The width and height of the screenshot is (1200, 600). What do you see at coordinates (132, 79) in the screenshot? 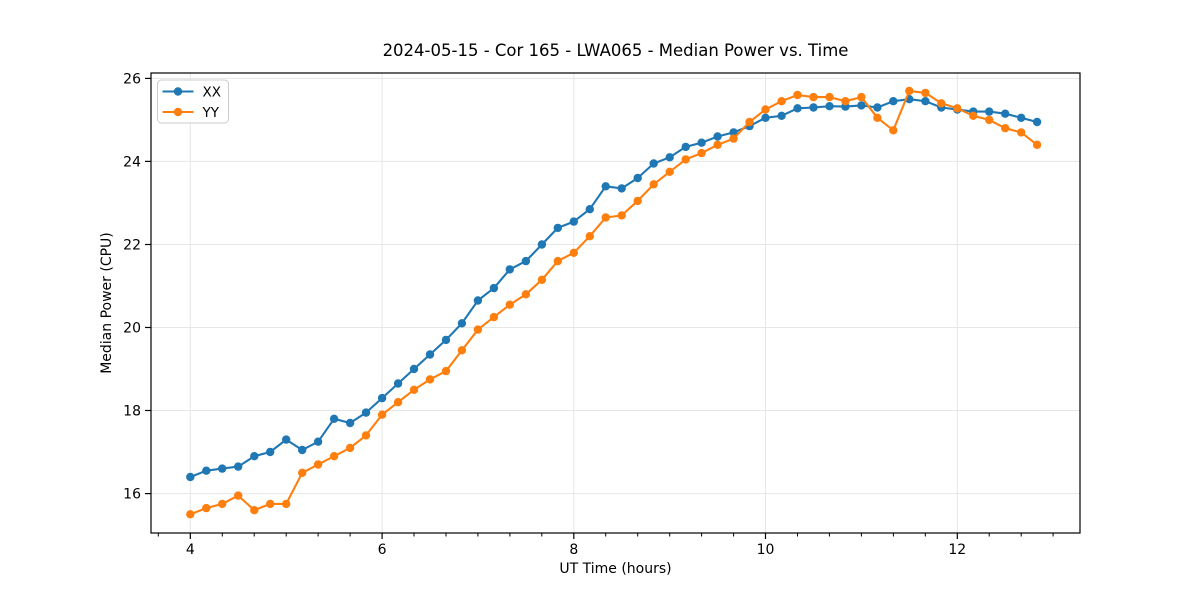
I see `y-tick-label: 26` at bounding box center [132, 79].